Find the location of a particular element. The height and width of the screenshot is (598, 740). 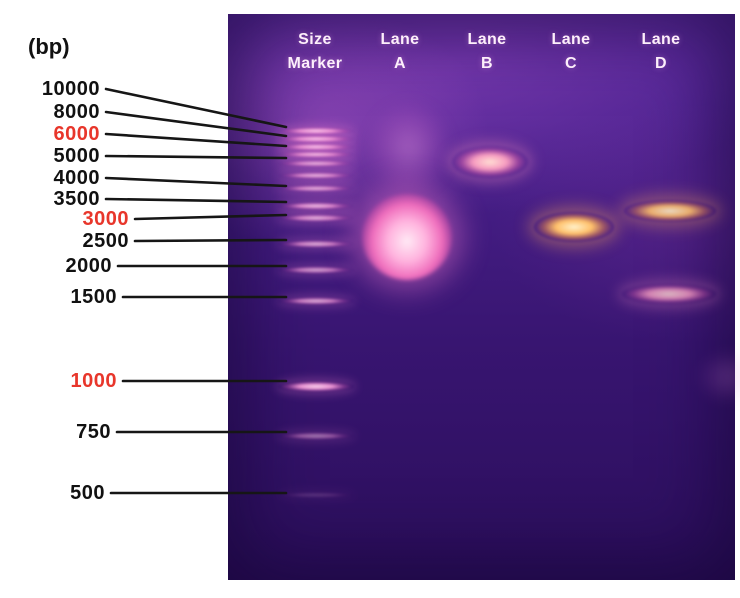

marker-scale-label-5000: 5000 is located at coordinates (76, 156).